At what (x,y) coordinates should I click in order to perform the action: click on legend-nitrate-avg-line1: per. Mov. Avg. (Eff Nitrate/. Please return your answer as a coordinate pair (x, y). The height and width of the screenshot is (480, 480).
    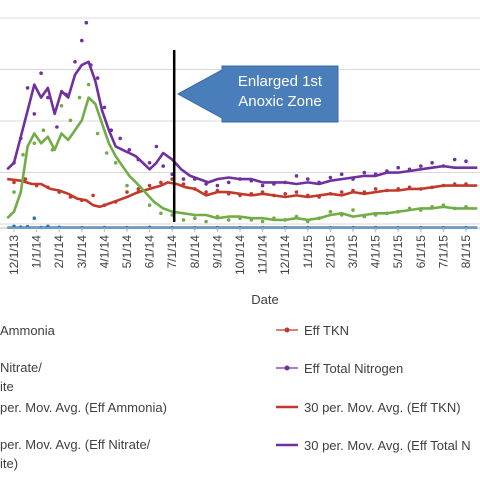
    Looking at the image, I should click on (75, 444).